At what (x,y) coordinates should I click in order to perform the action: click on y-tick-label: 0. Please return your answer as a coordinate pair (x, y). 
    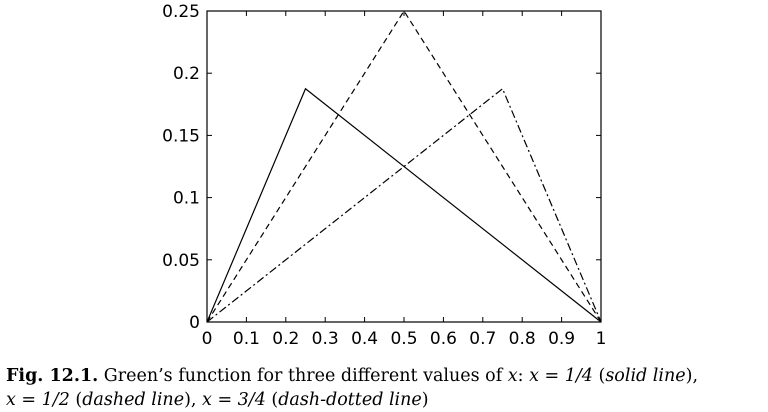
    Looking at the image, I should click on (194, 323).